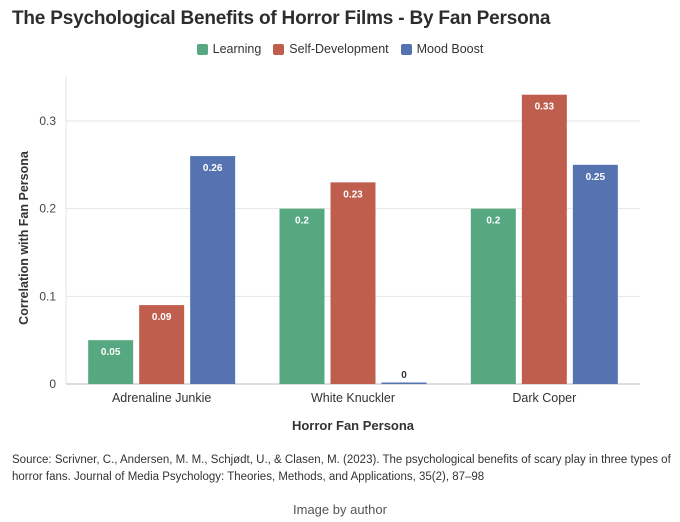 The width and height of the screenshot is (680, 522). I want to click on data-label: 0, so click(404, 375).